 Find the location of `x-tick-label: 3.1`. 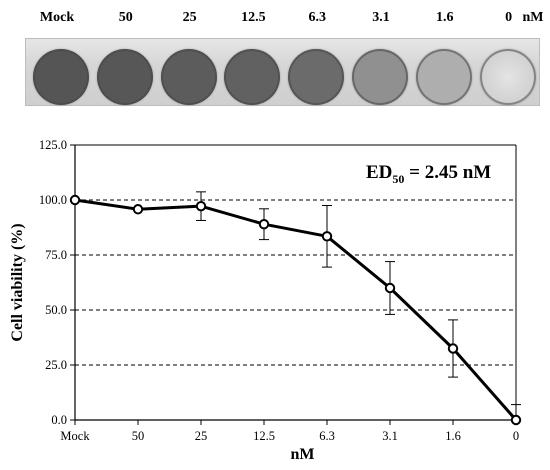

x-tick-label: 3.1 is located at coordinates (390, 436).